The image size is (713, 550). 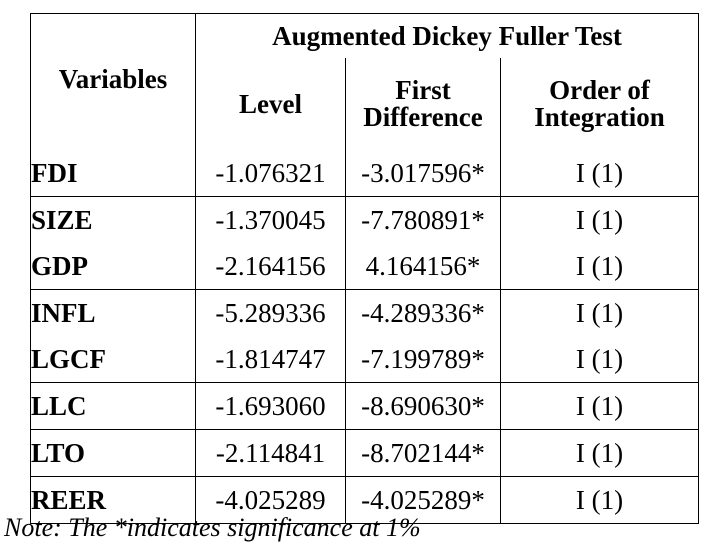 I want to click on level-cell: -4.025289, so click(x=270, y=500).